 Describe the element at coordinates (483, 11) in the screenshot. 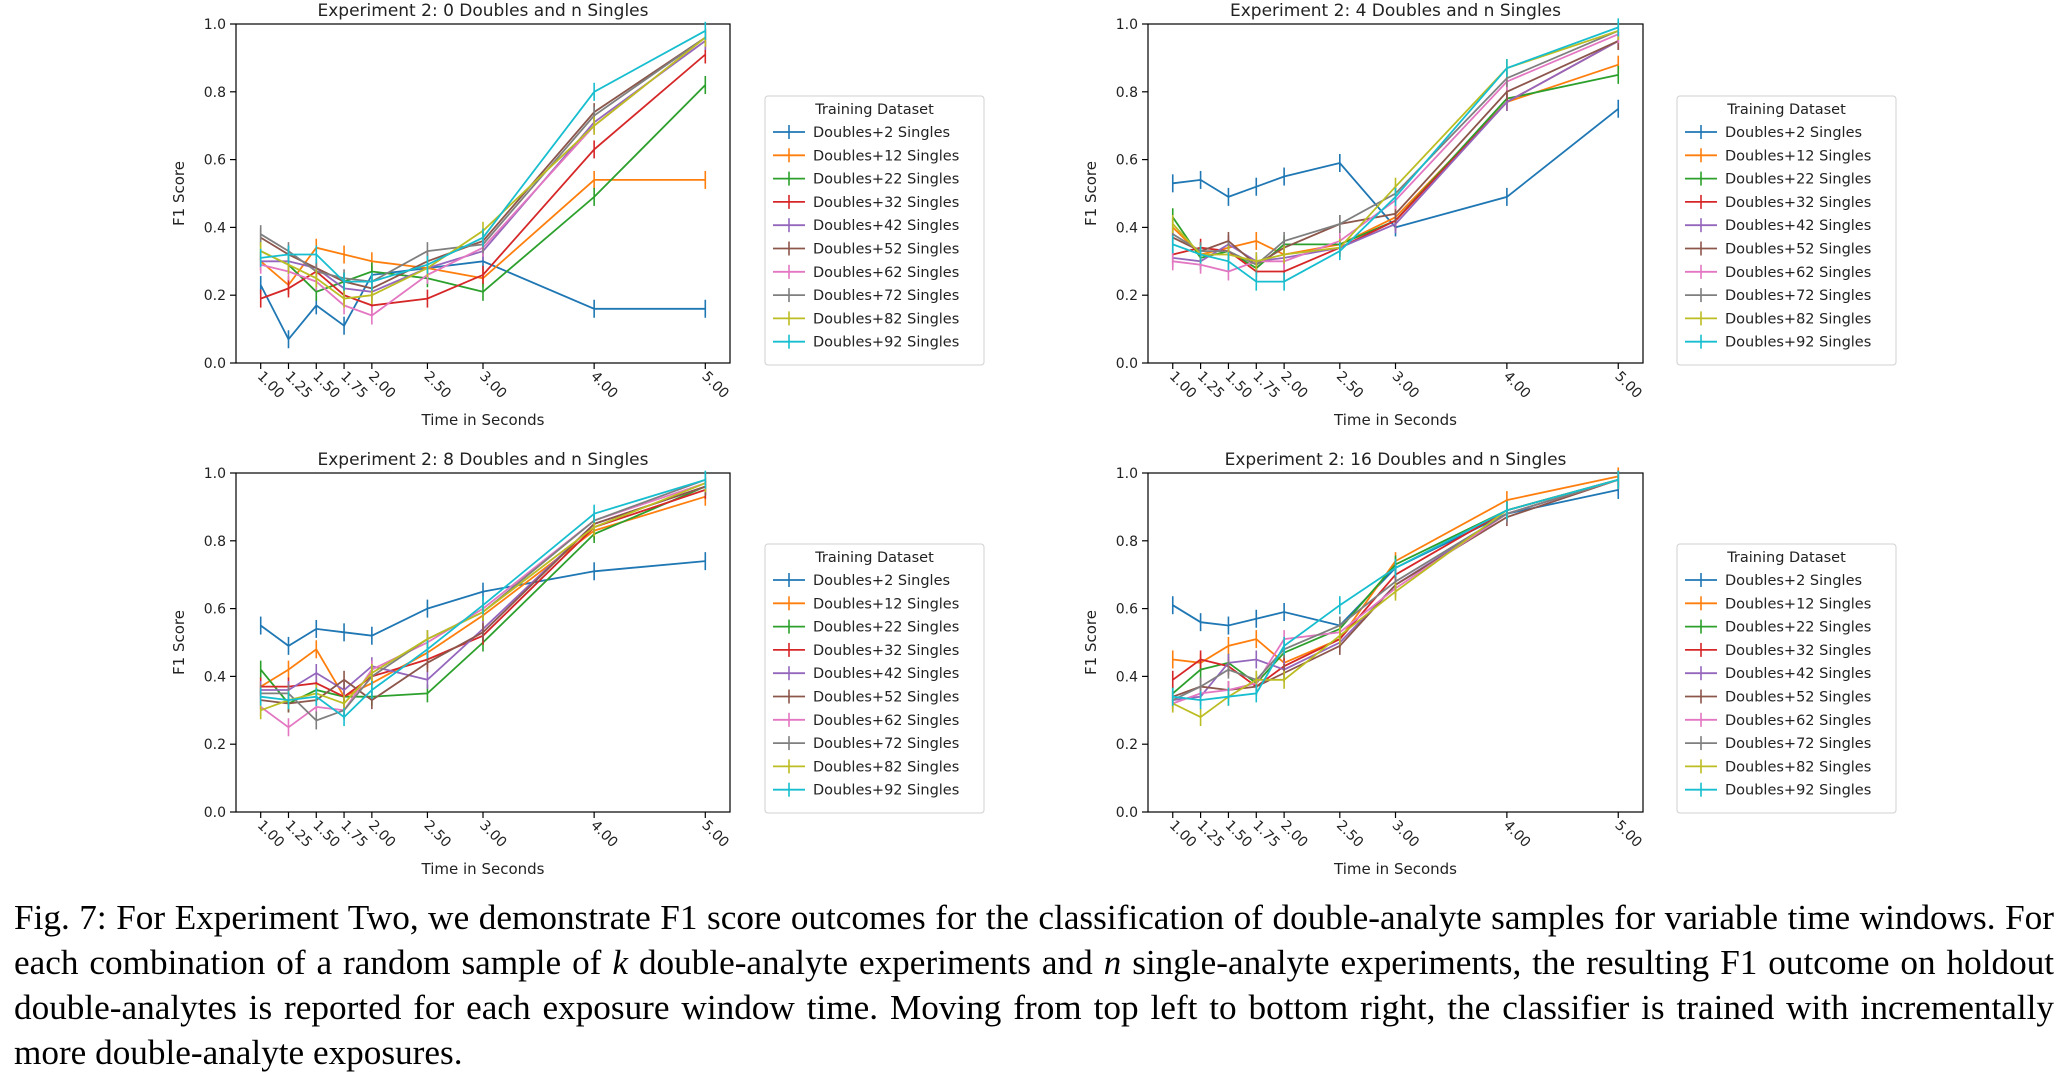

I see `chart-title: Experiment 2: 0 Doubles and n Singles` at that location.